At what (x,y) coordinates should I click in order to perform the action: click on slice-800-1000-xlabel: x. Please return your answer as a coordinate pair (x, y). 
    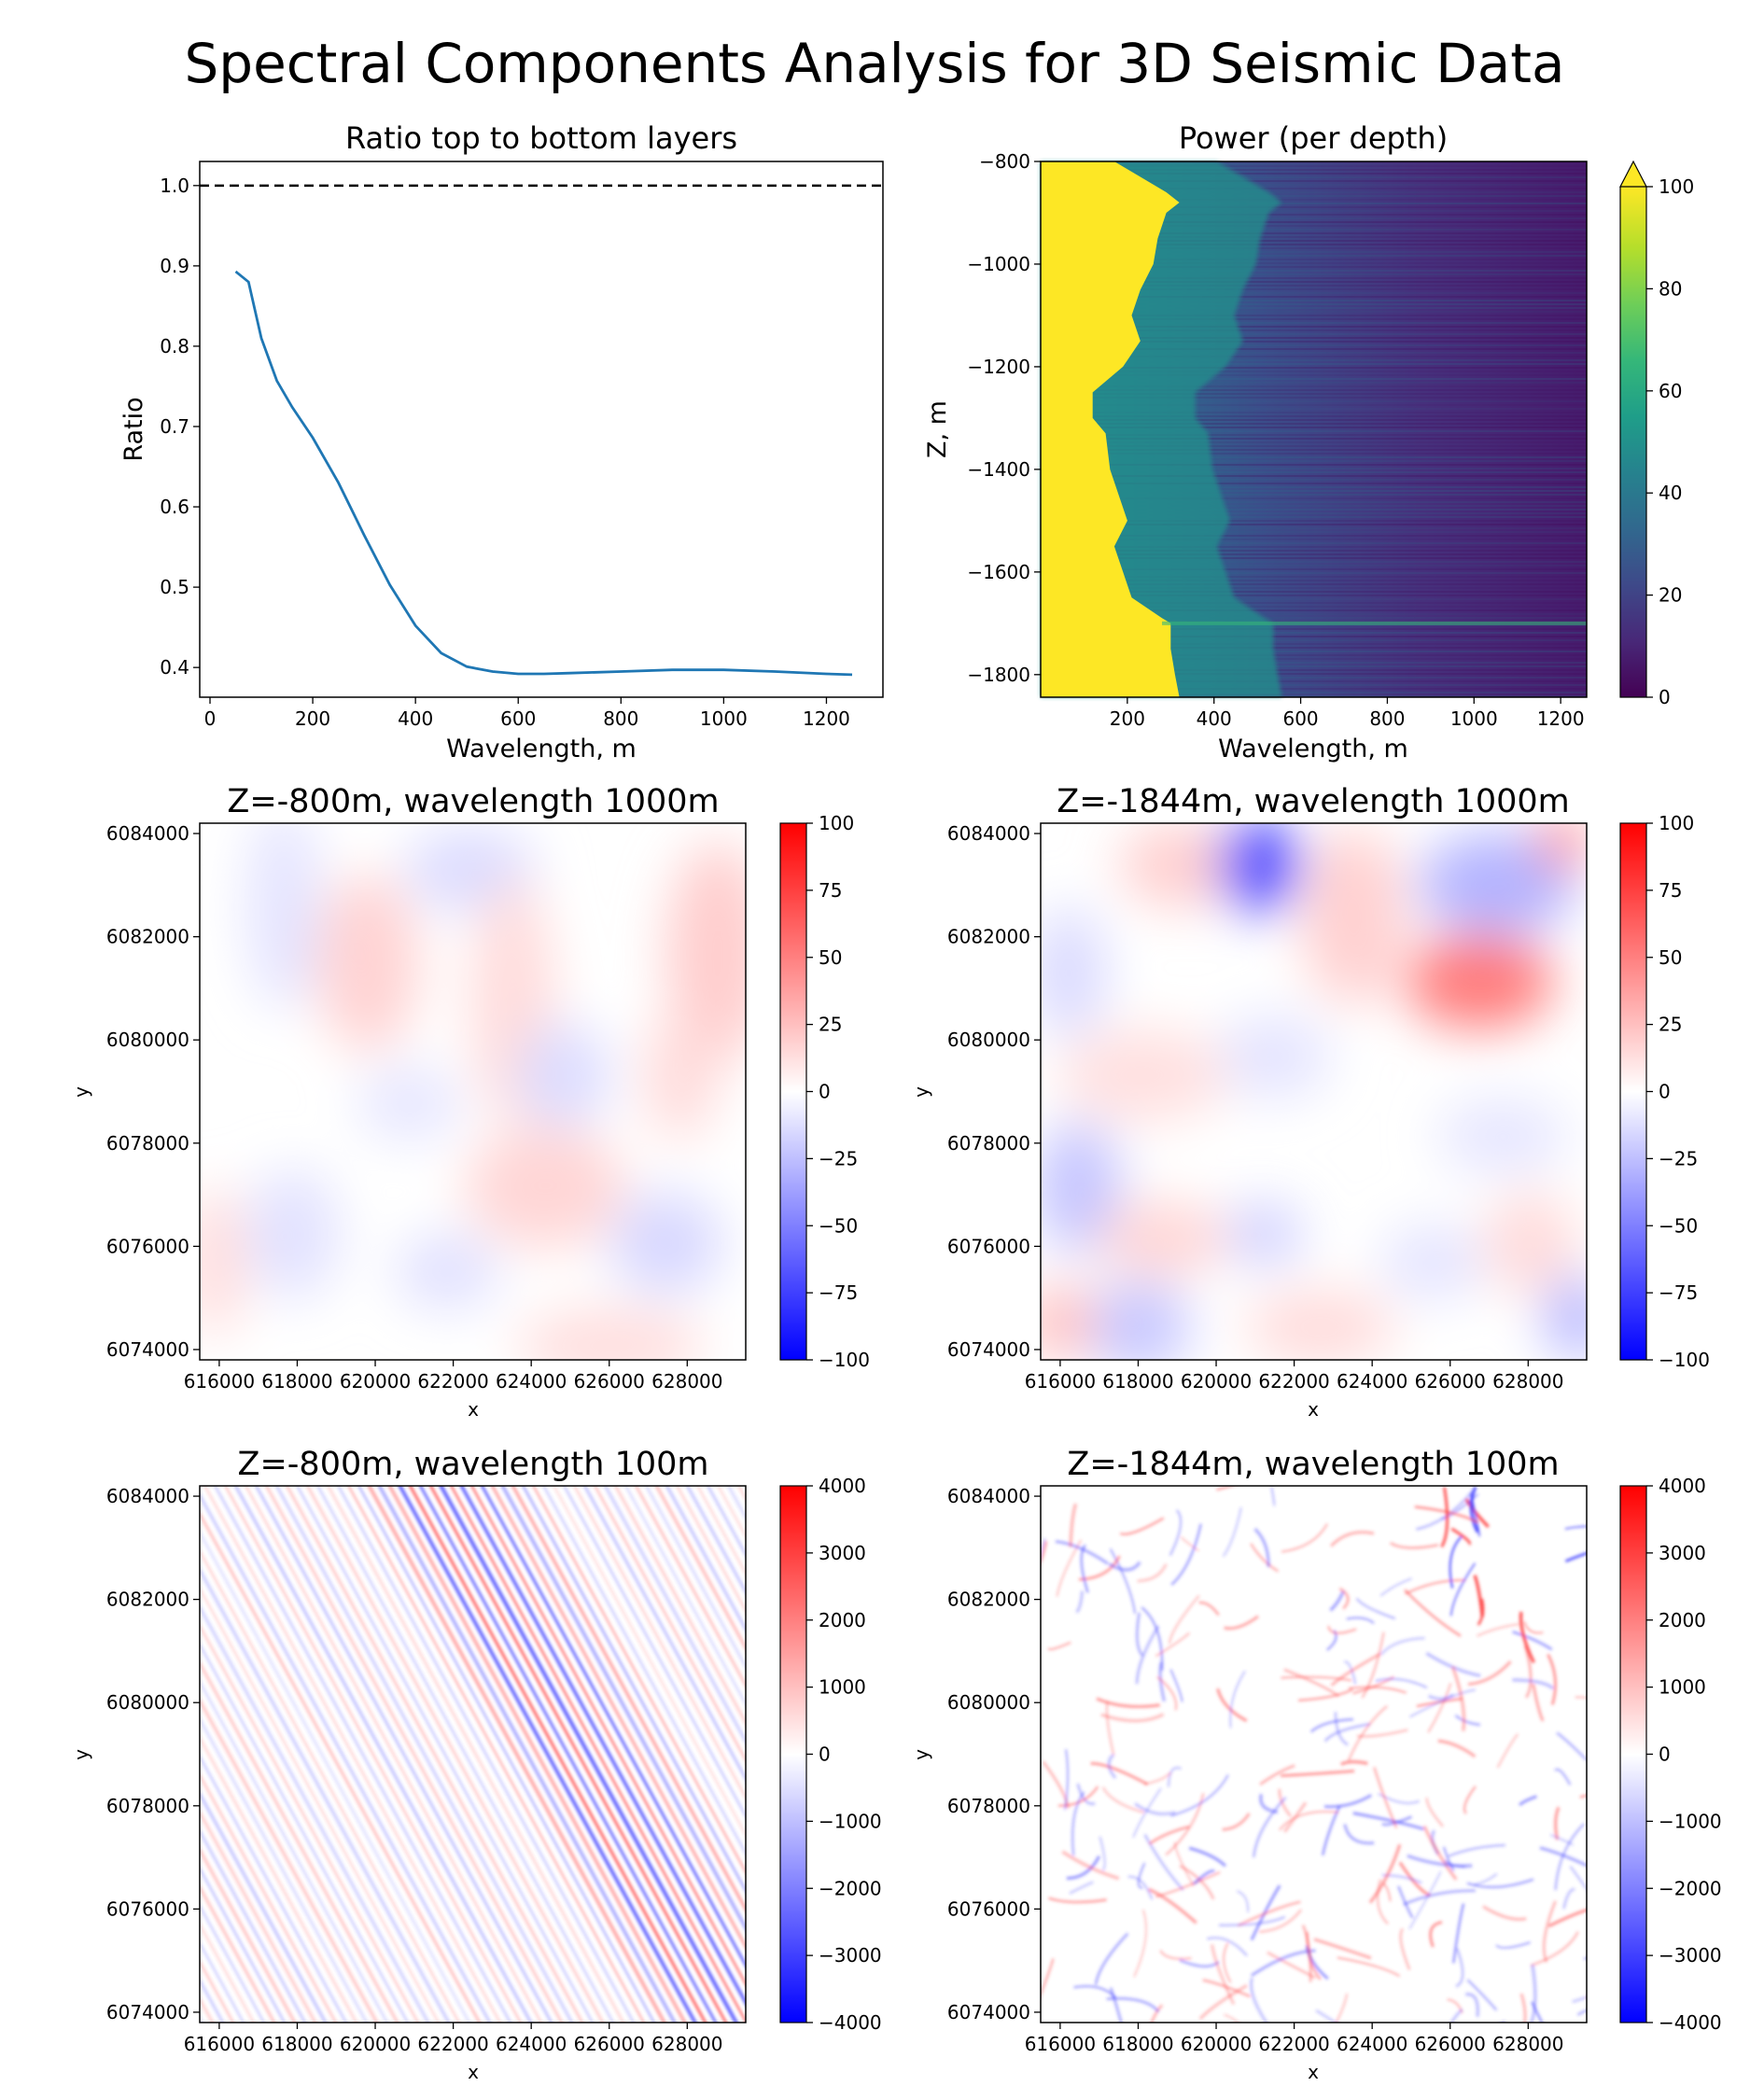
    Looking at the image, I should click on (473, 1409).